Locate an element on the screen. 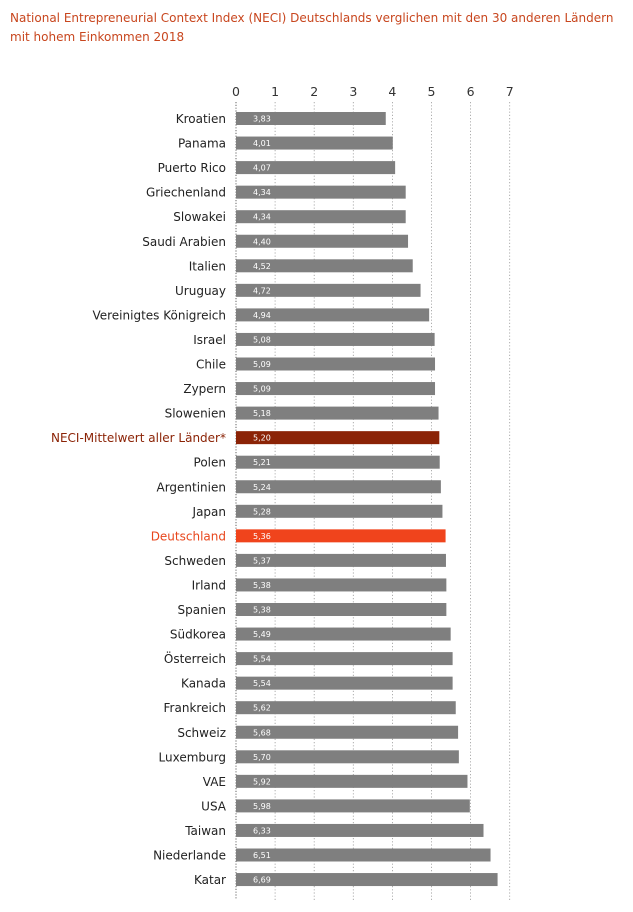 The height and width of the screenshot is (912, 633). category-label: Italien is located at coordinates (207, 266).